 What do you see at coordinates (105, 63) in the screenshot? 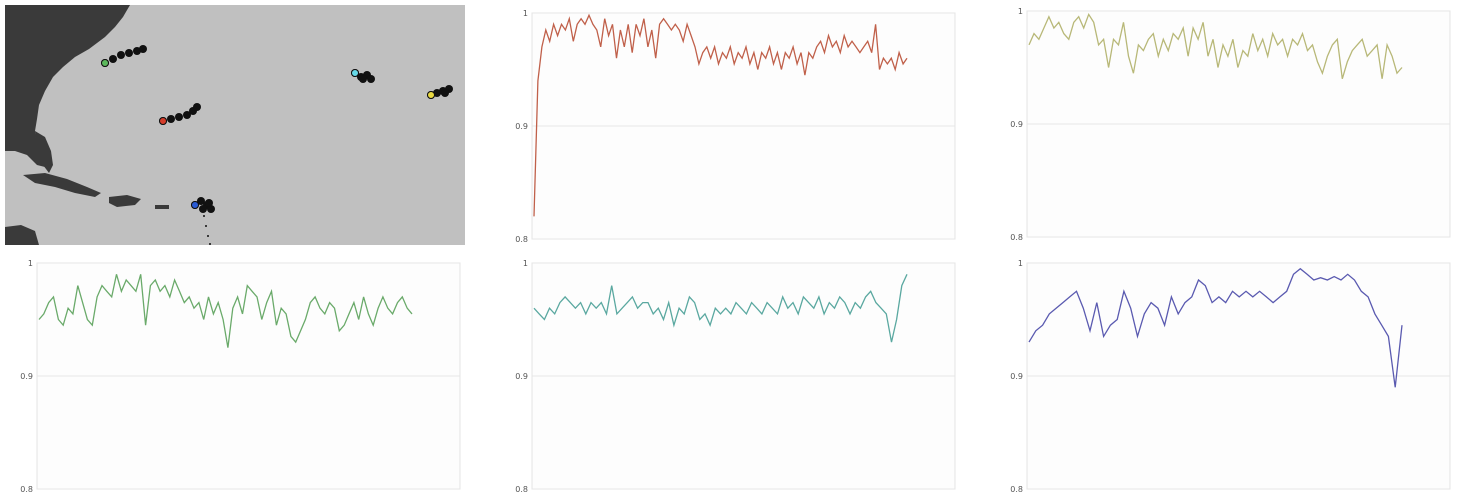
I see `track-green-start-marker` at bounding box center [105, 63].